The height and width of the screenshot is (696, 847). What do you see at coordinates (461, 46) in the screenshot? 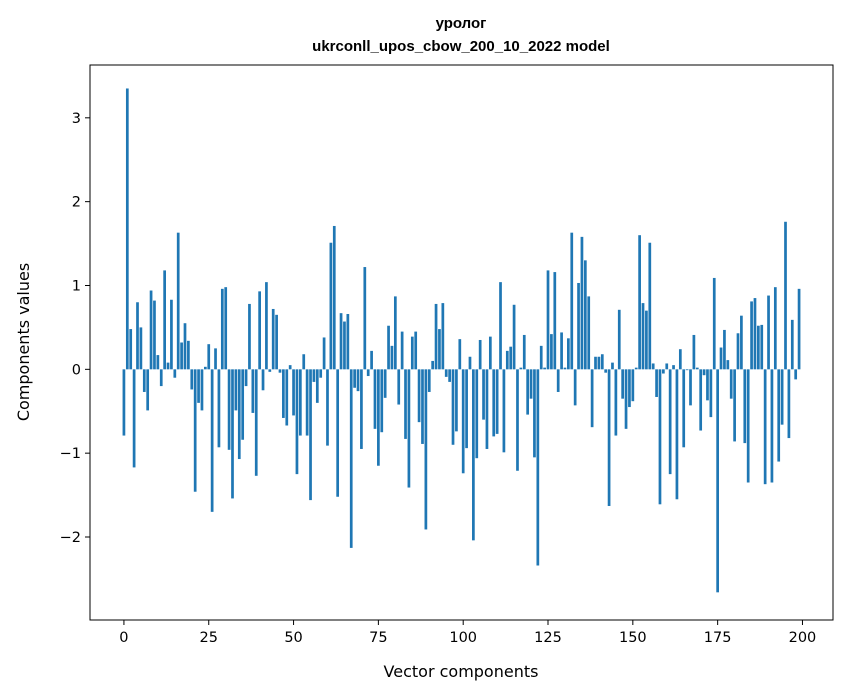
I see `chart-subtitle: ukrconll_upos_cbow_200_10_2022 model` at bounding box center [461, 46].